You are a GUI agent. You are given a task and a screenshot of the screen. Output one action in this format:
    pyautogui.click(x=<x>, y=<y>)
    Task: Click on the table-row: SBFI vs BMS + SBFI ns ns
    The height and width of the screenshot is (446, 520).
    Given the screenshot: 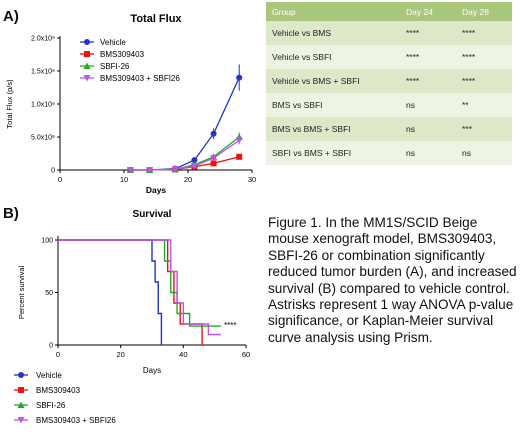 What is the action you would take?
    pyautogui.click(x=389, y=153)
    